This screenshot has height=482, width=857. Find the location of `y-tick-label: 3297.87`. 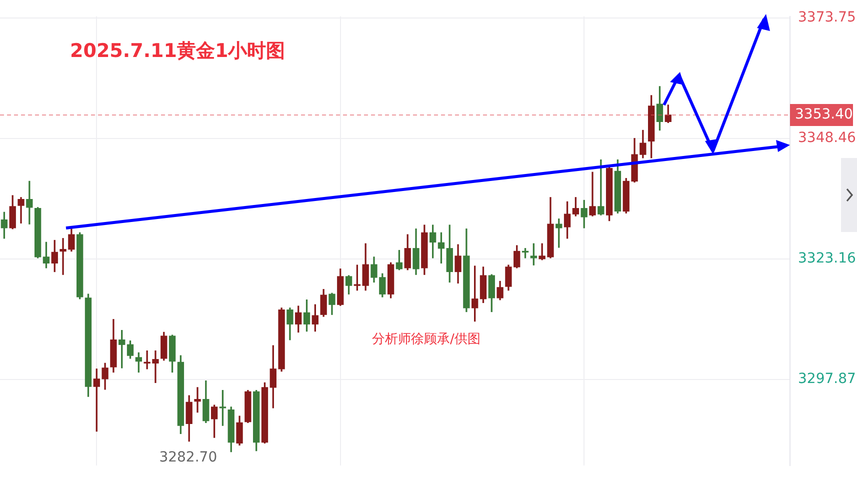

y-tick-label: 3297.87 is located at coordinates (827, 379).